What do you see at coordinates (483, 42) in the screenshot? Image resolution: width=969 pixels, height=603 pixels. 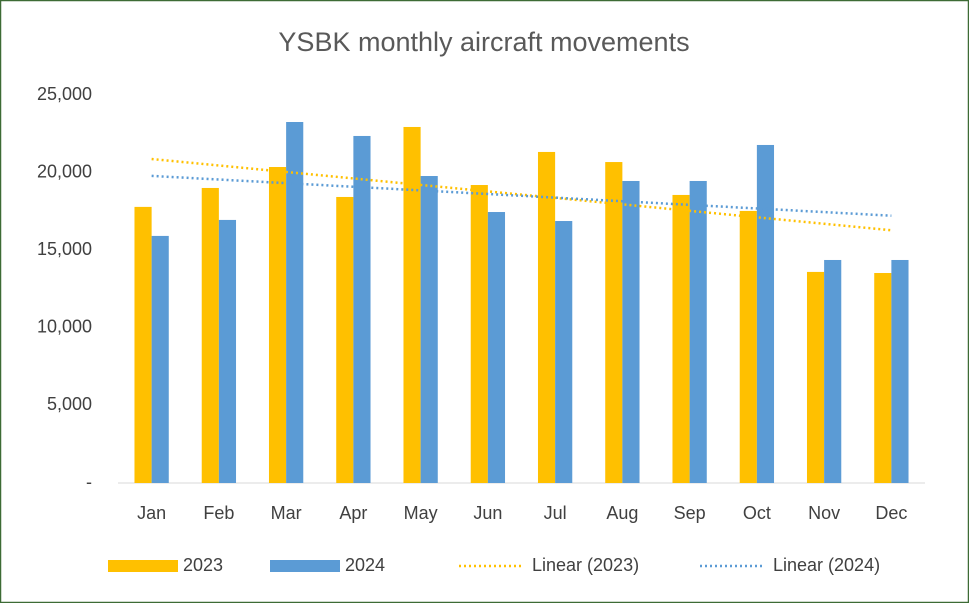 I see `chart-title: YSBK monthly aircraft movements` at bounding box center [483, 42].